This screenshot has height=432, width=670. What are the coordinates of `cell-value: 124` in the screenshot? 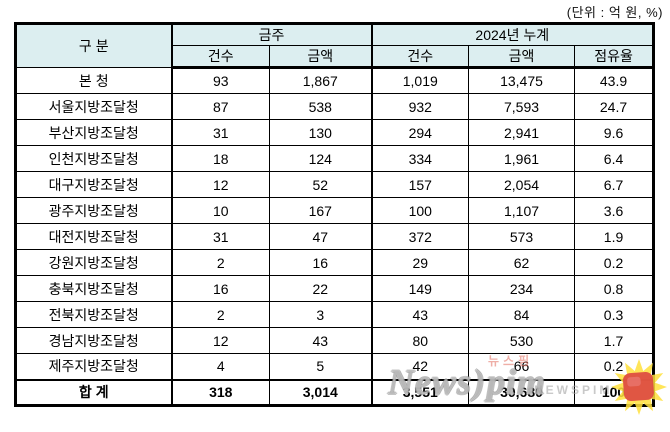 It's located at (320, 158).